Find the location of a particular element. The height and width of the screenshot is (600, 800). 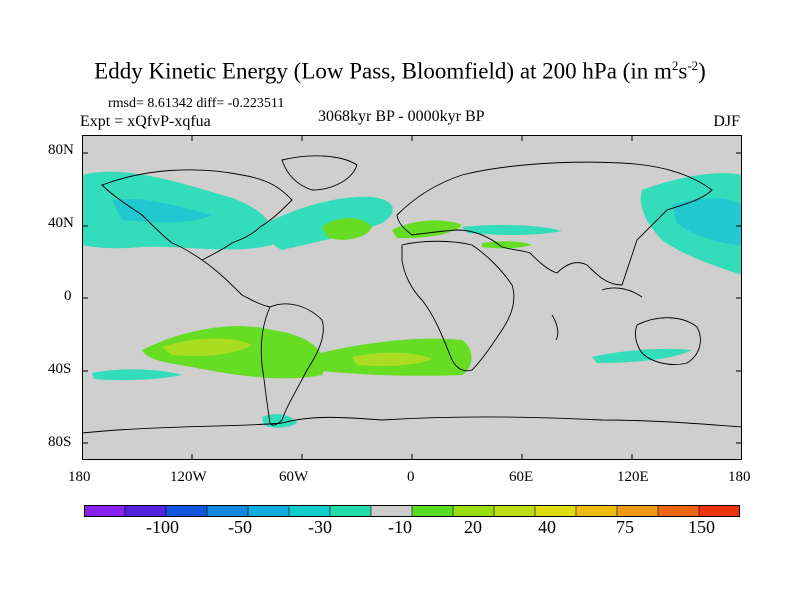

x-label-60e: 60E is located at coordinates (521, 477).